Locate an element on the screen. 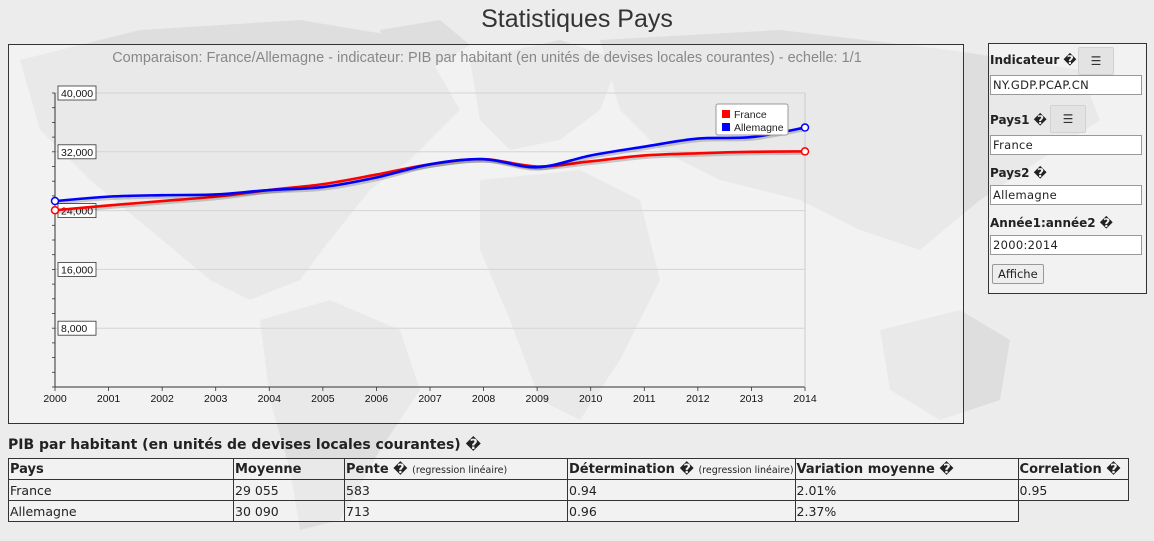  table-row: France 29 055 583 0.94 2.01% 0.95 is located at coordinates (568, 490).